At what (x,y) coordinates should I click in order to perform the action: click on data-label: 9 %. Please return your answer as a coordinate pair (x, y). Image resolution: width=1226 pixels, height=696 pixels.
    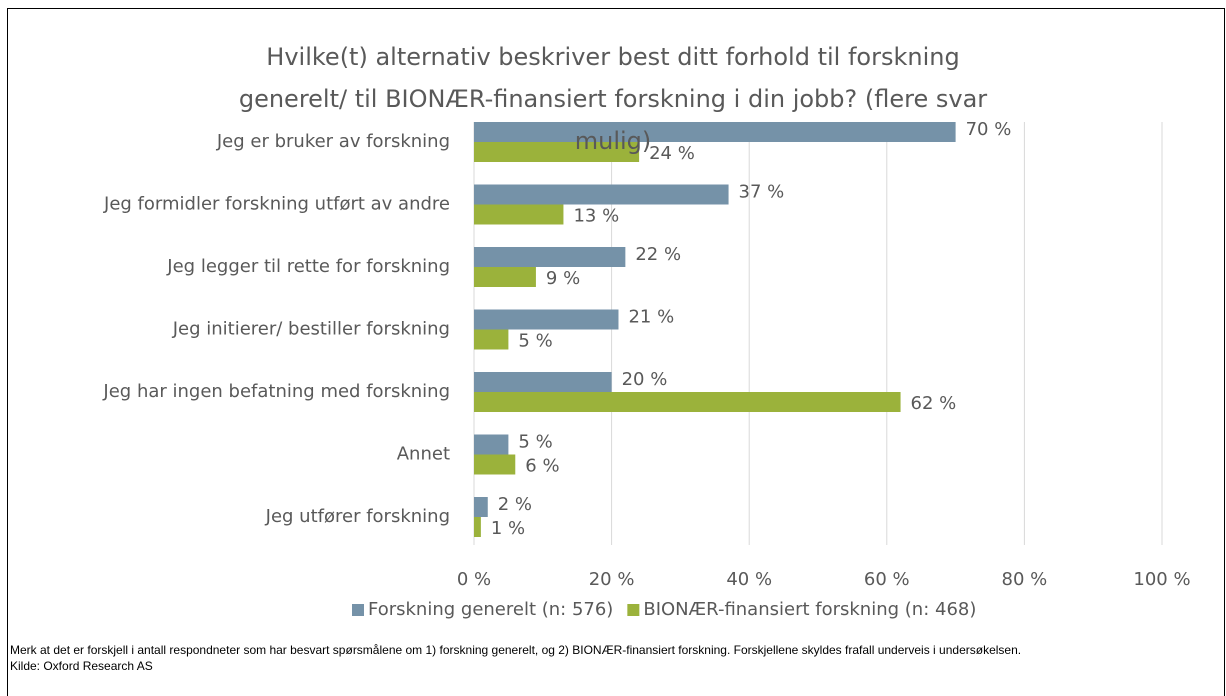
    Looking at the image, I should click on (563, 278).